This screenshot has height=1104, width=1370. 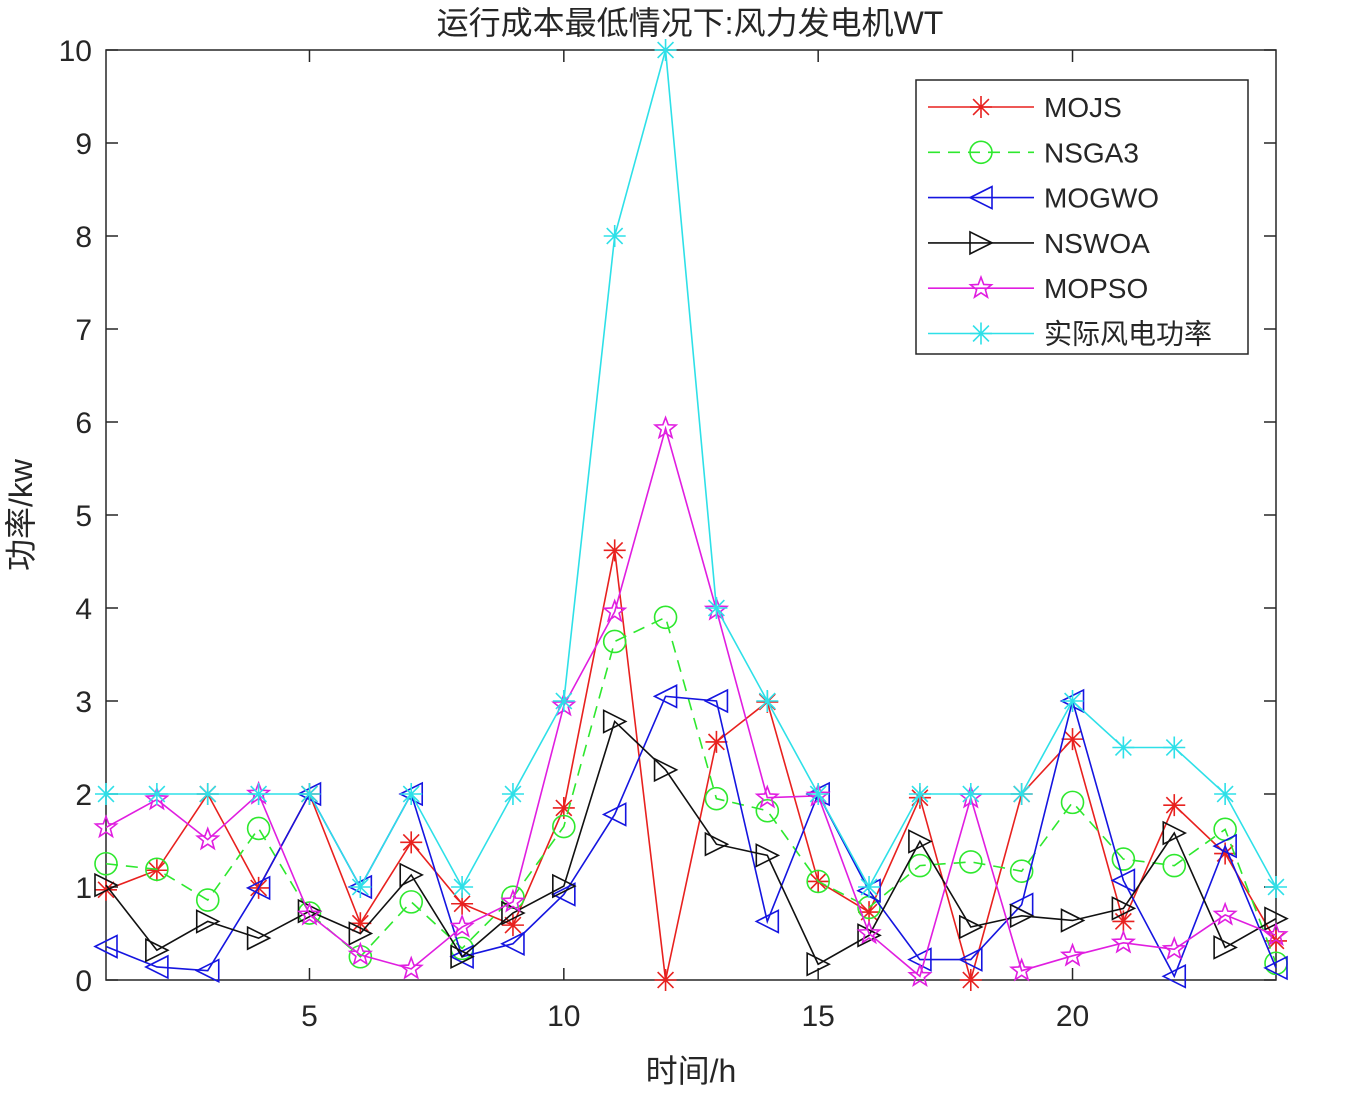 What do you see at coordinates (1072, 1016) in the screenshot?
I see `x-tick-label: 20` at bounding box center [1072, 1016].